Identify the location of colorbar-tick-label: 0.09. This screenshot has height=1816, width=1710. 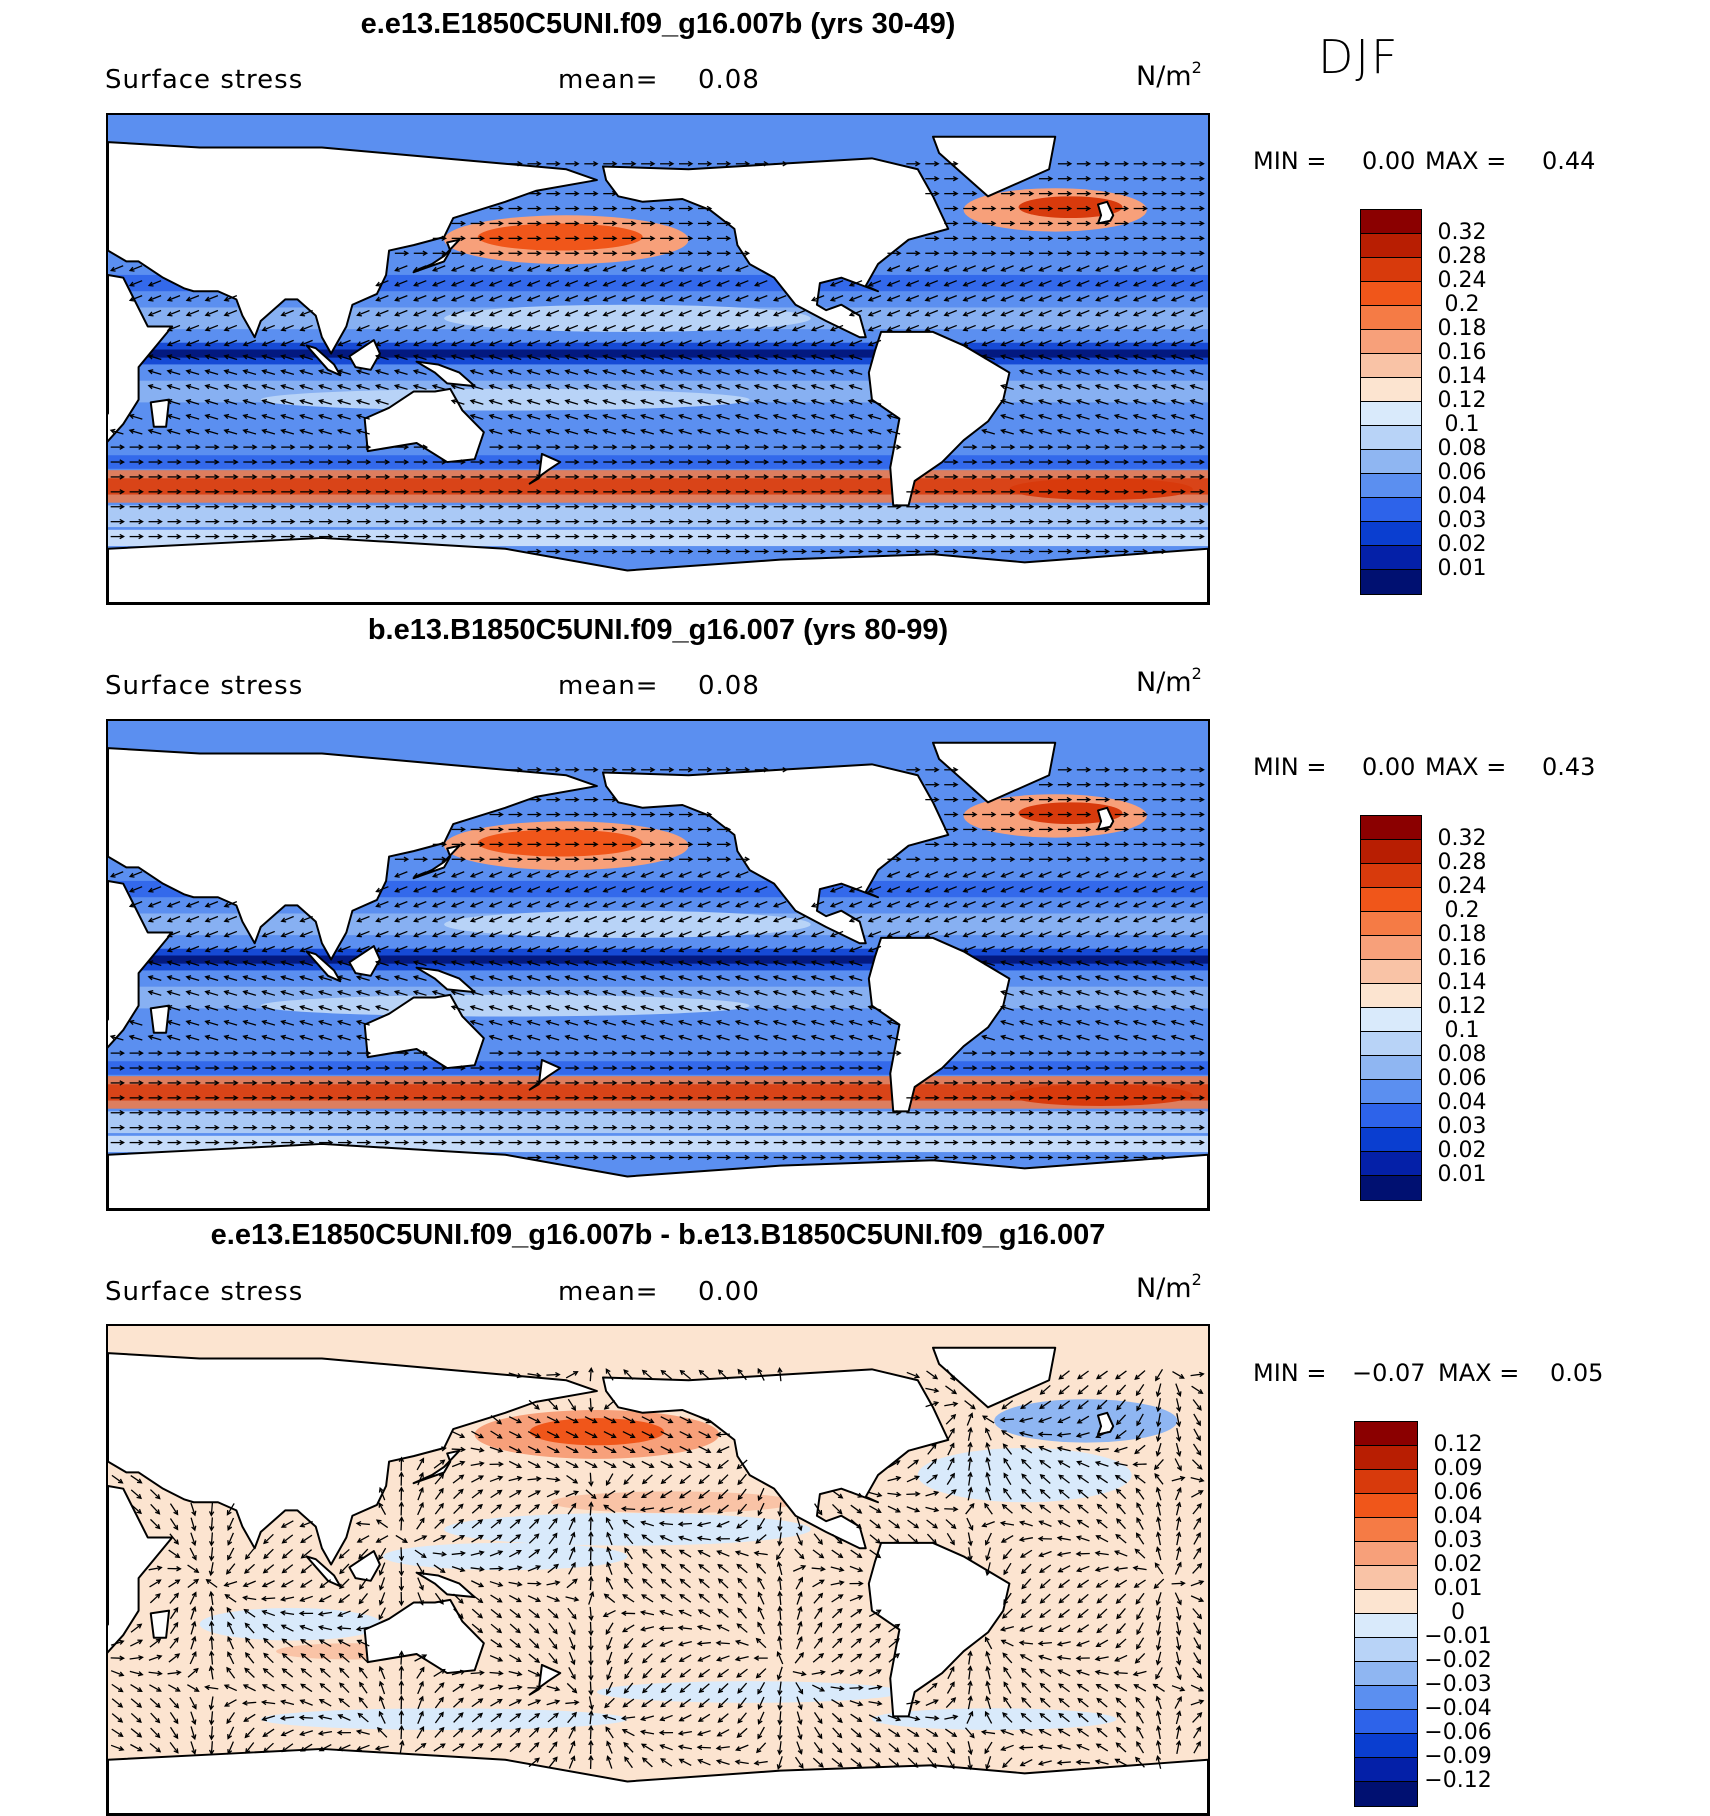
(1458, 1468).